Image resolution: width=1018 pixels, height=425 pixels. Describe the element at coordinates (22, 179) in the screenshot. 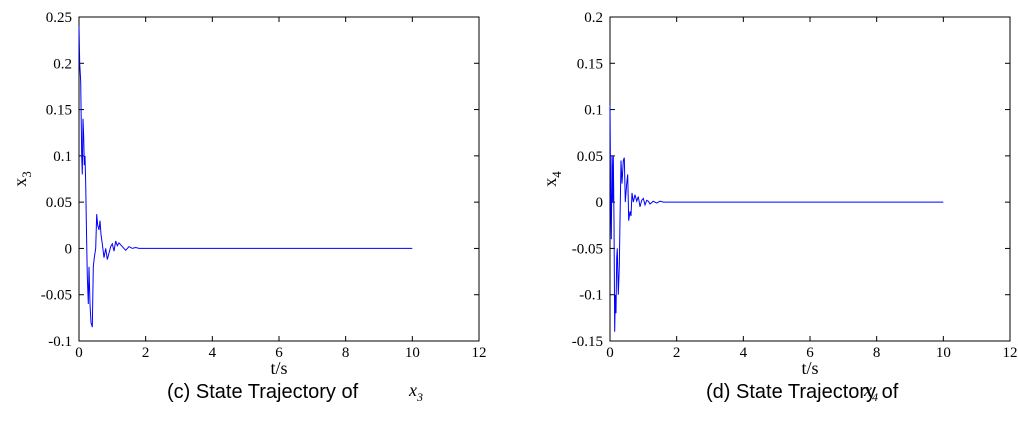

I see `y-axis-label: x3` at that location.